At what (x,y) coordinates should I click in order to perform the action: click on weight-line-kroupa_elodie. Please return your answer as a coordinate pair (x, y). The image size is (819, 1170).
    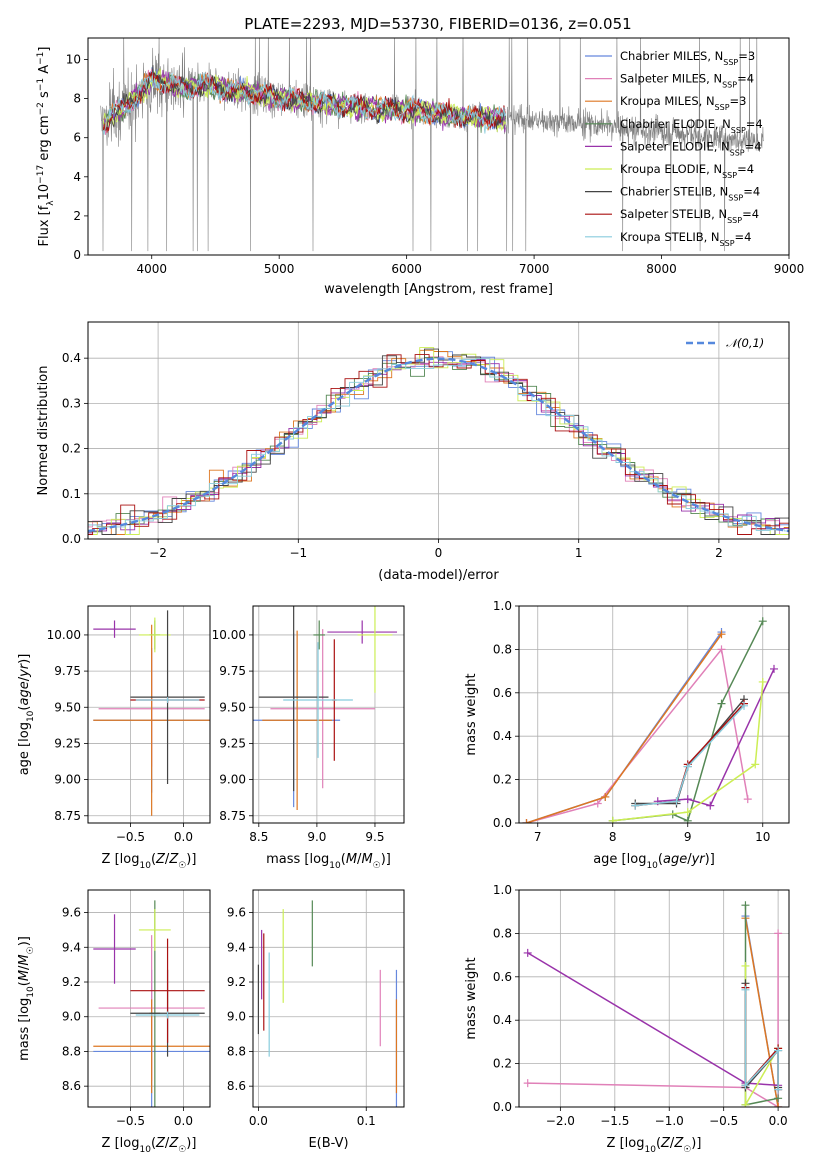
    Looking at the image, I should click on (688, 751).